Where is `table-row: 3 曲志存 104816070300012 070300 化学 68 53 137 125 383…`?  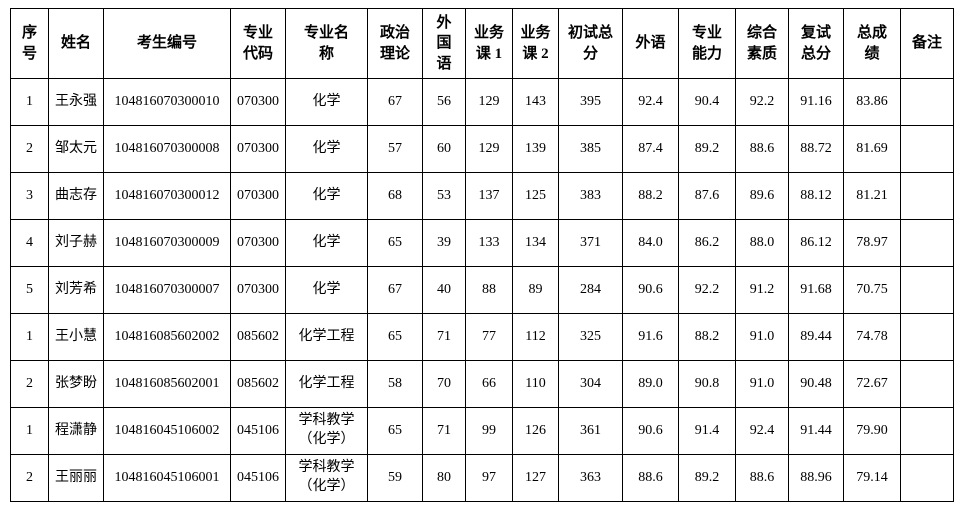
table-row: 3 曲志存 104816070300012 070300 化学 68 53 137 125 383… is located at coordinates (482, 196).